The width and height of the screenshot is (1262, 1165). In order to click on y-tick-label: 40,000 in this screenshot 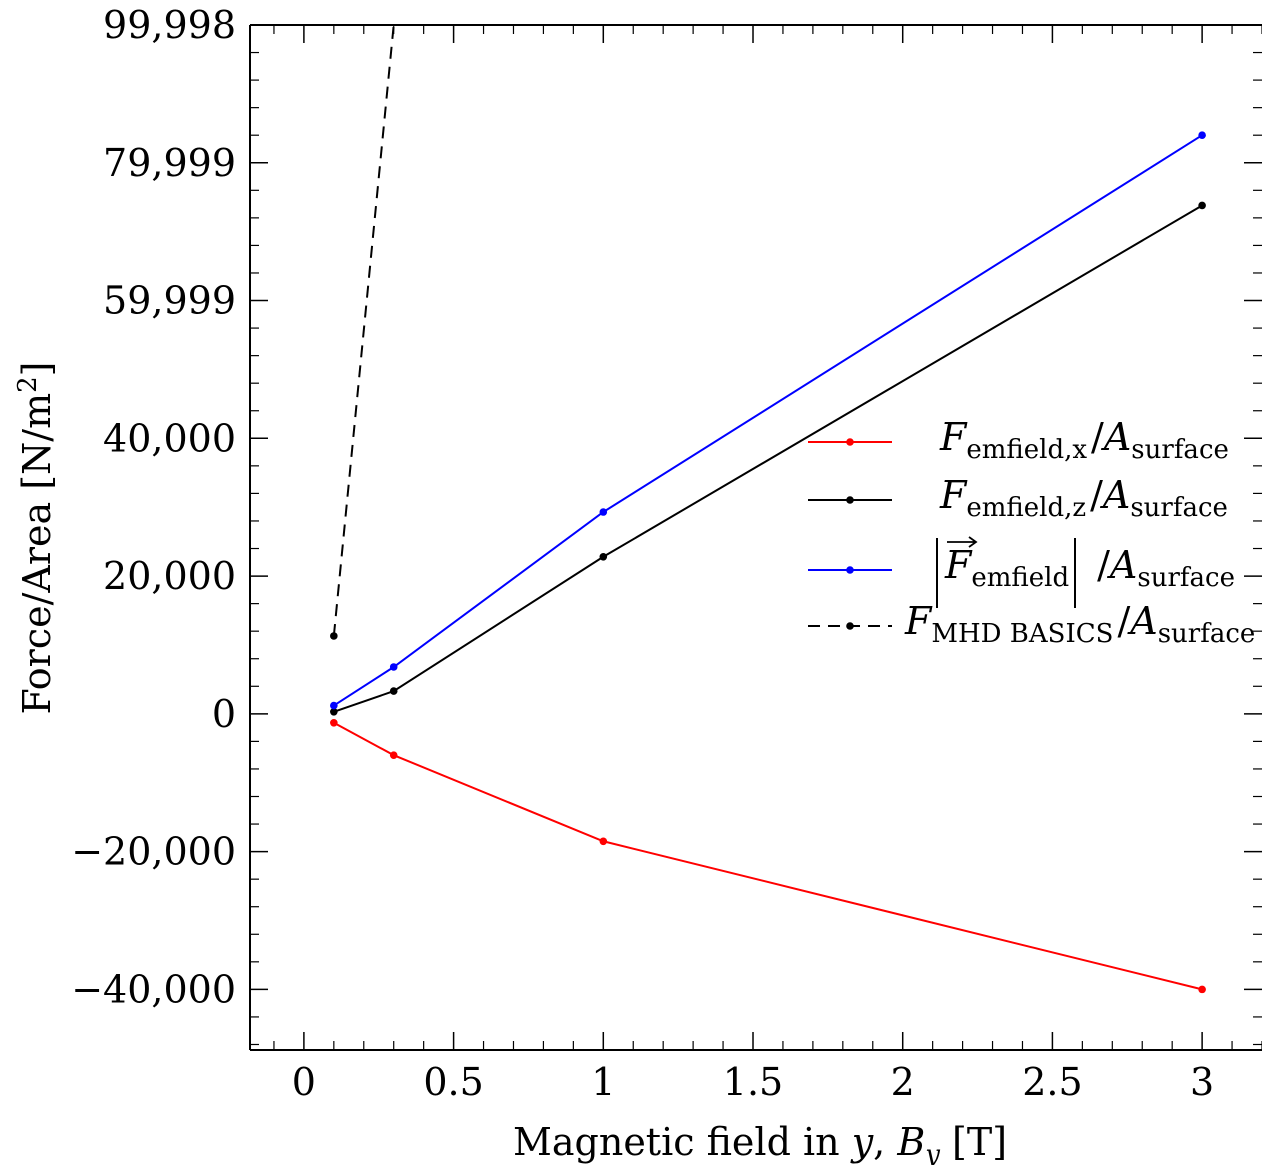, I will do `click(169, 438)`.